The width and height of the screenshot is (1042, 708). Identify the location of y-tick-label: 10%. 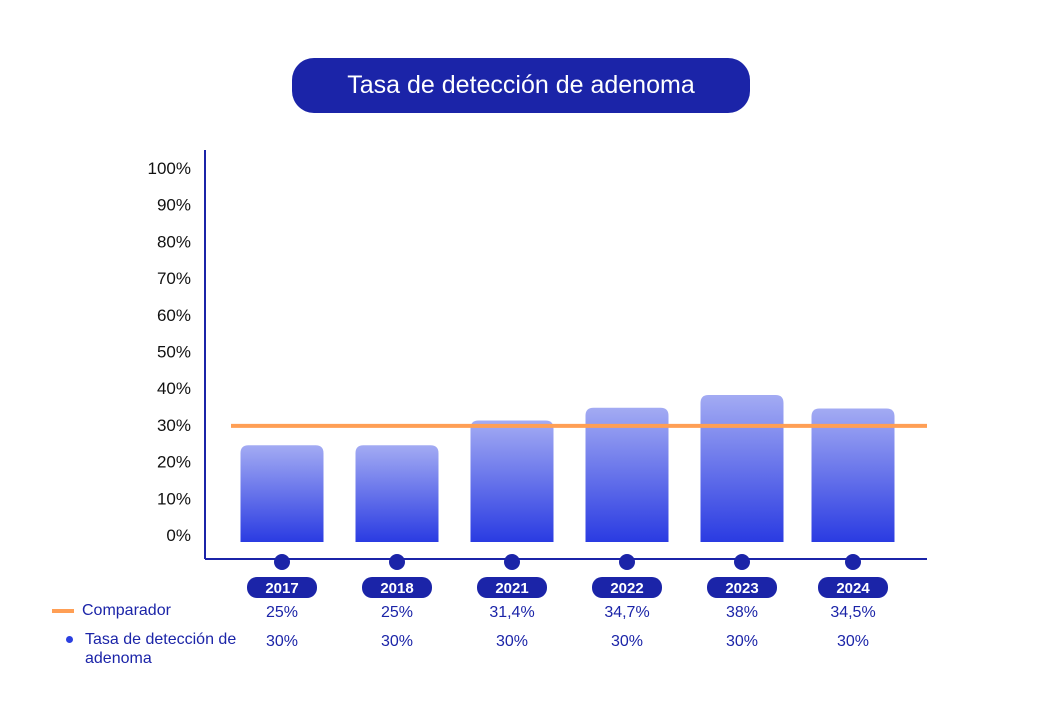
(174, 498).